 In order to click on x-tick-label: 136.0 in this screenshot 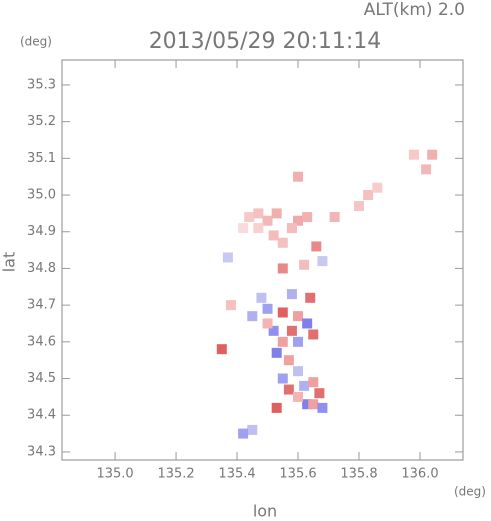, I will do `click(419, 474)`.